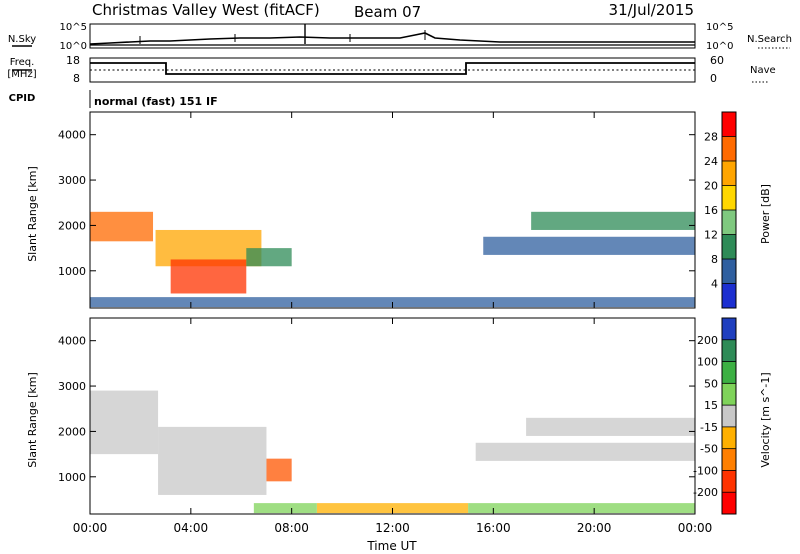 The image size is (800, 554). I want to click on velocity-colorbar-label-2: 50, so click(711, 383).